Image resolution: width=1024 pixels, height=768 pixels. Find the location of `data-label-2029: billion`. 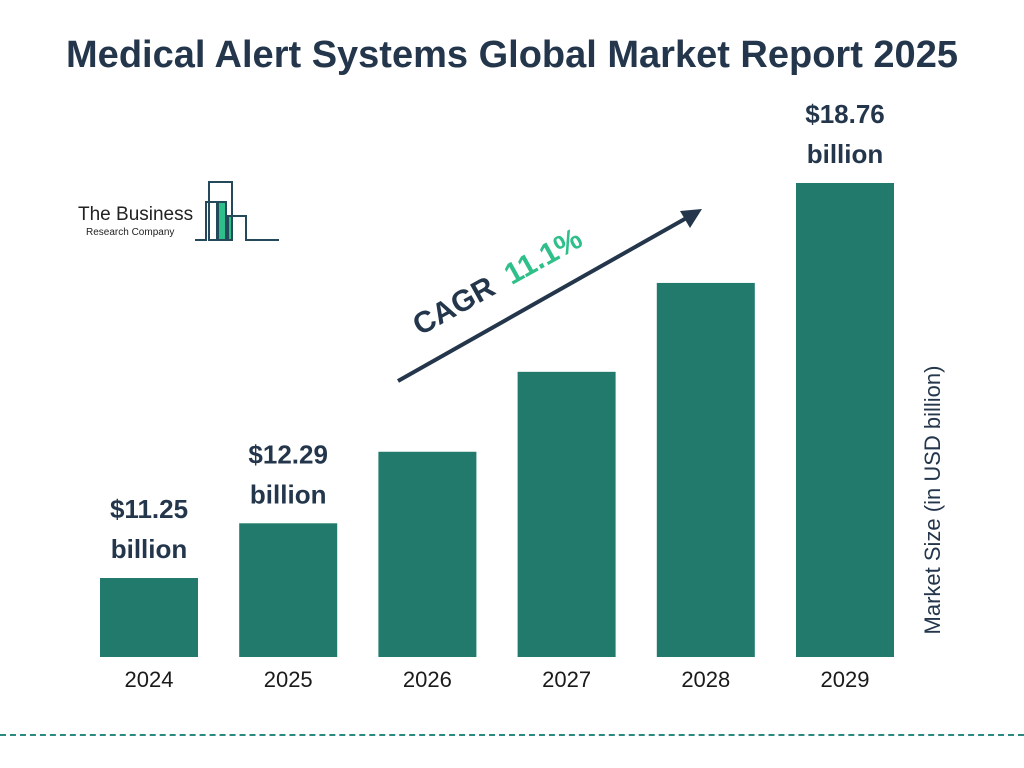

data-label-2029: billion is located at coordinates (845, 154).